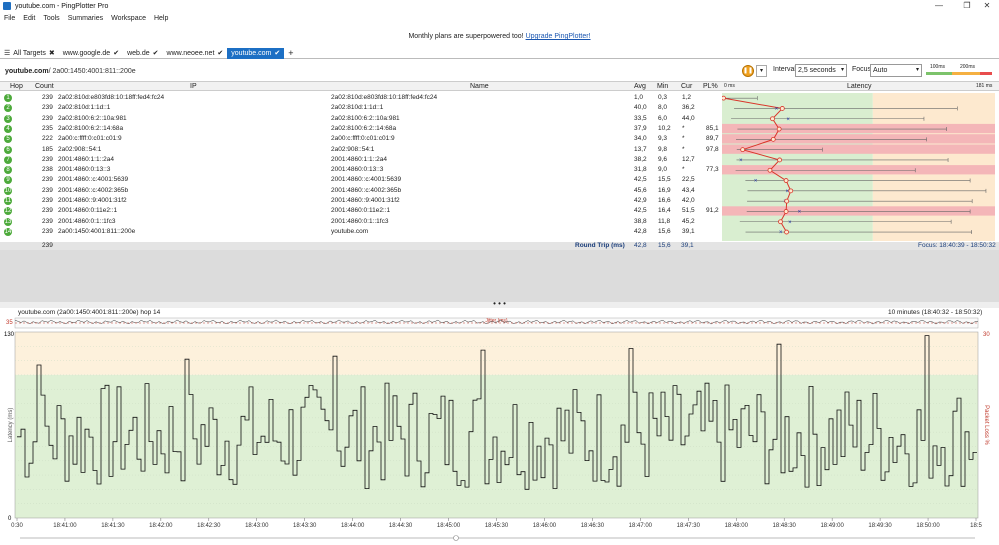 The width and height of the screenshot is (999, 545). I want to click on col-avg: Avg, so click(640, 86).